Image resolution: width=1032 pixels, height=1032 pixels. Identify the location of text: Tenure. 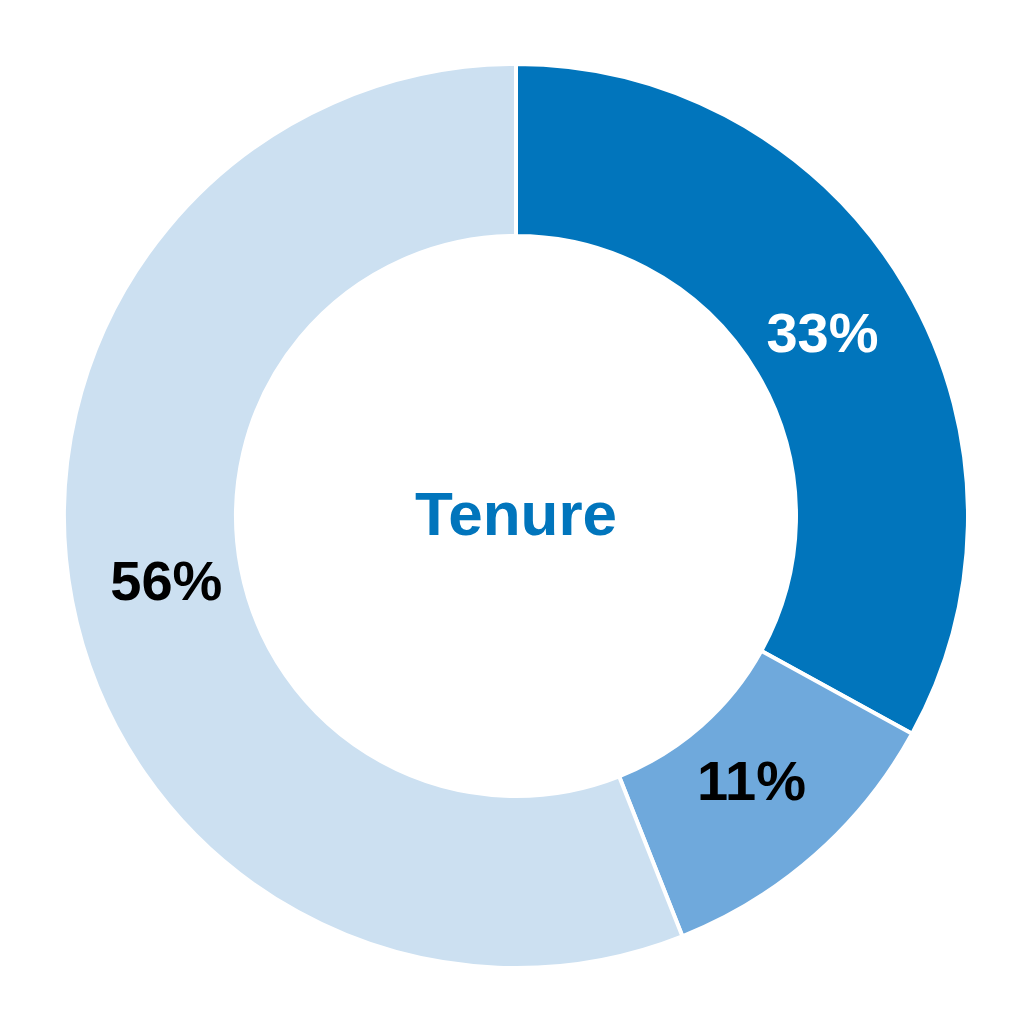
(516, 513).